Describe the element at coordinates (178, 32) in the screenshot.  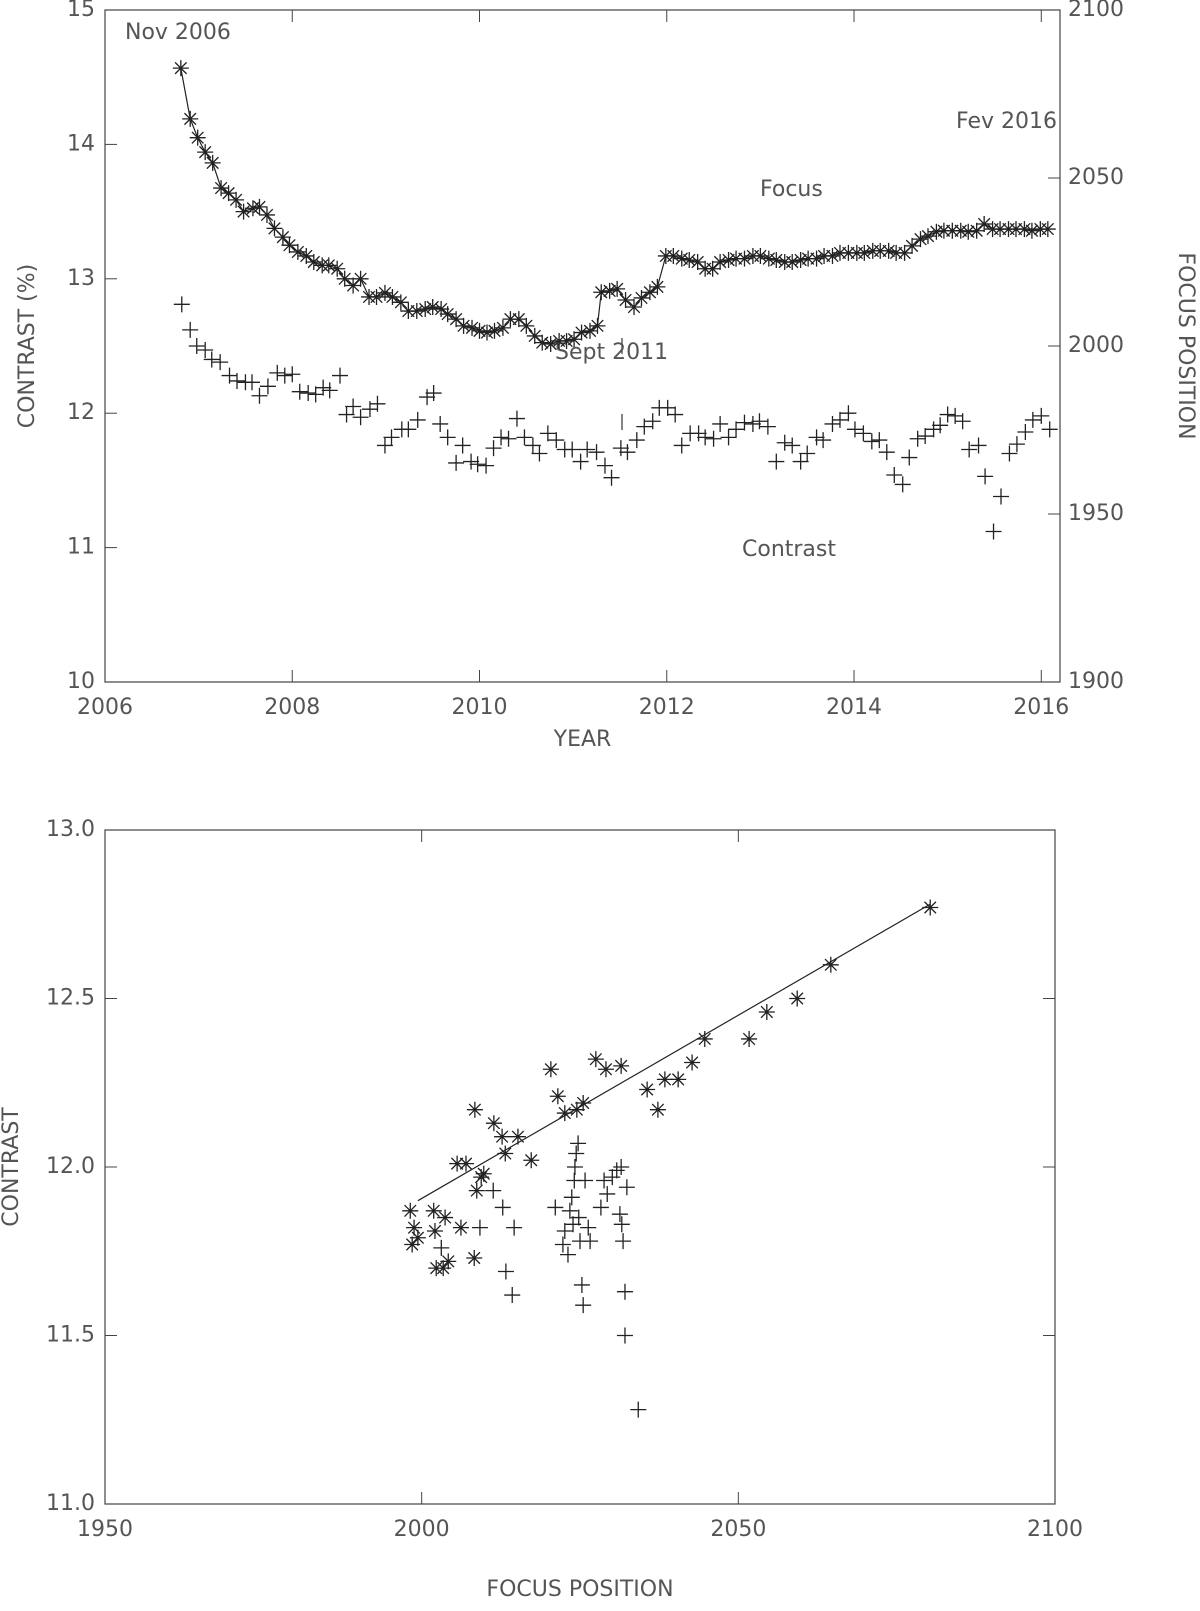
I see `annotation: Nov 2006` at that location.